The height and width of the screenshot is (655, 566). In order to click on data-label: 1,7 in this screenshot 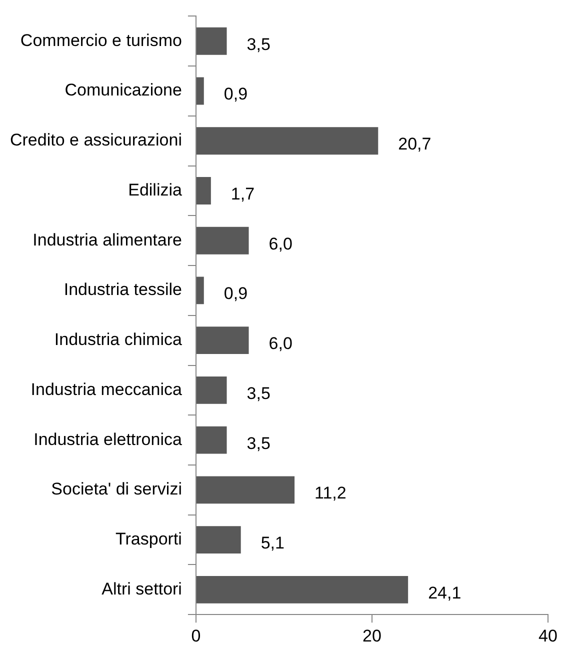, I will do `click(242, 194)`.